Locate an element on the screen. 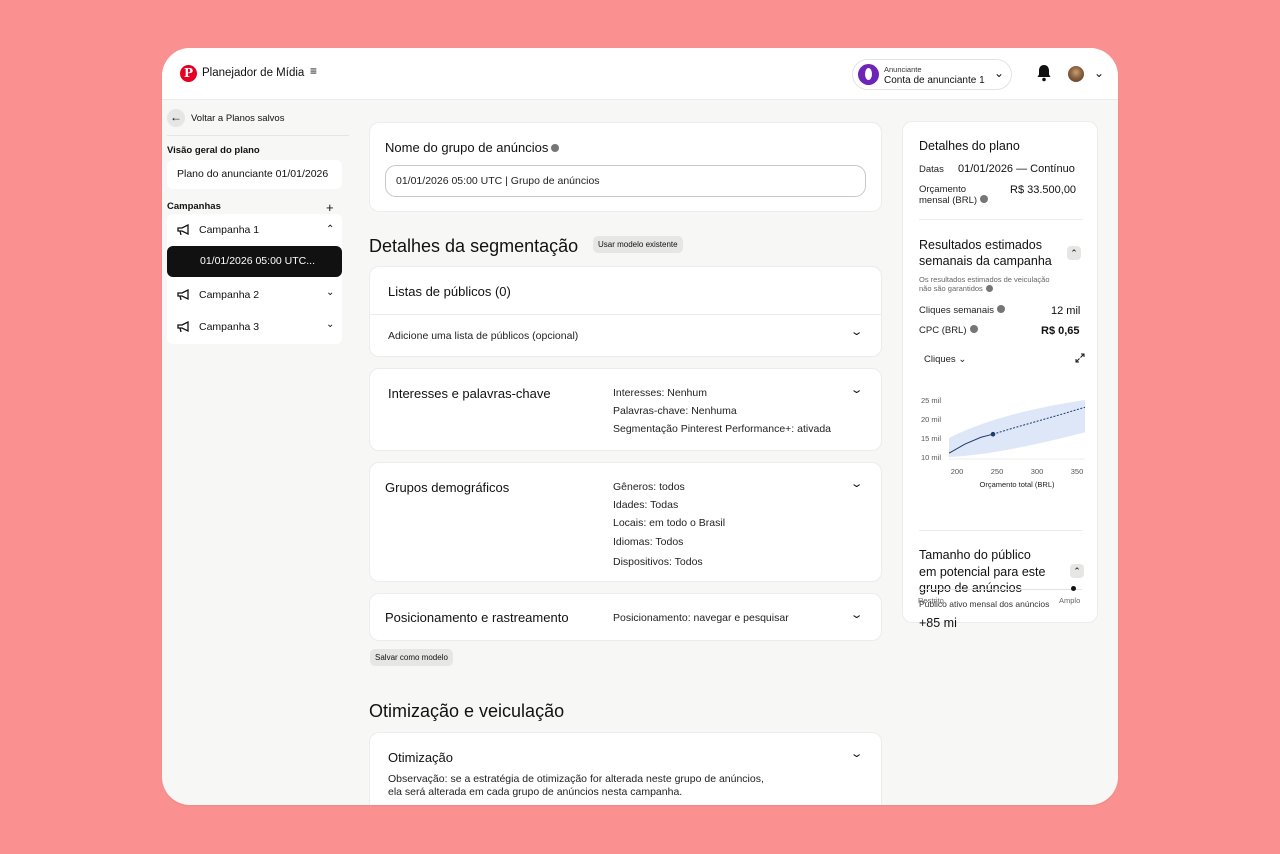  cpc-label: CPC (BRL) is located at coordinates (948, 330).